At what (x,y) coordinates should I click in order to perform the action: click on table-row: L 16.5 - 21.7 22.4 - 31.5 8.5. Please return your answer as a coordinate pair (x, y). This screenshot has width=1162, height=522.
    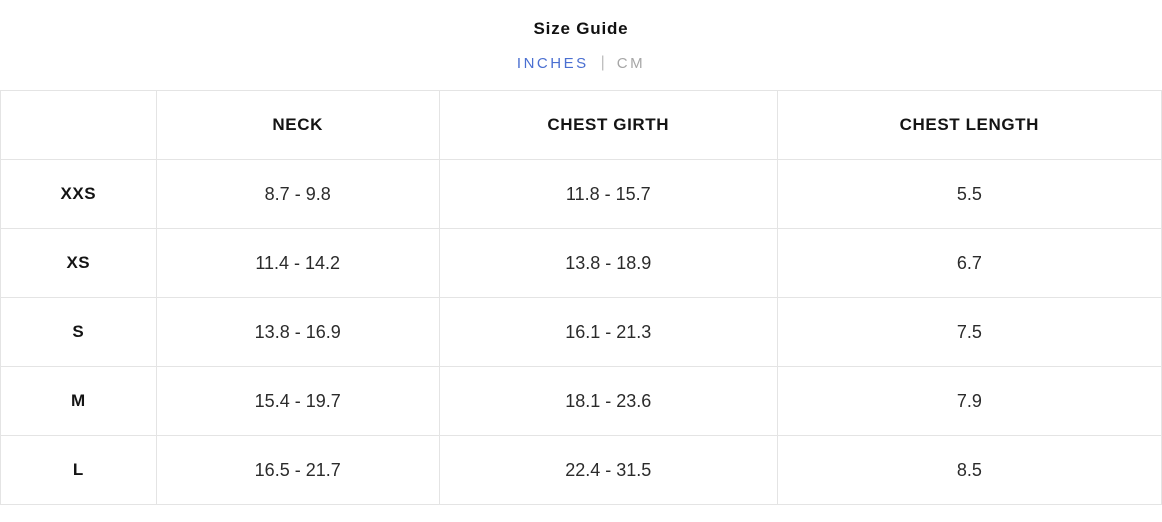
    Looking at the image, I should click on (581, 470).